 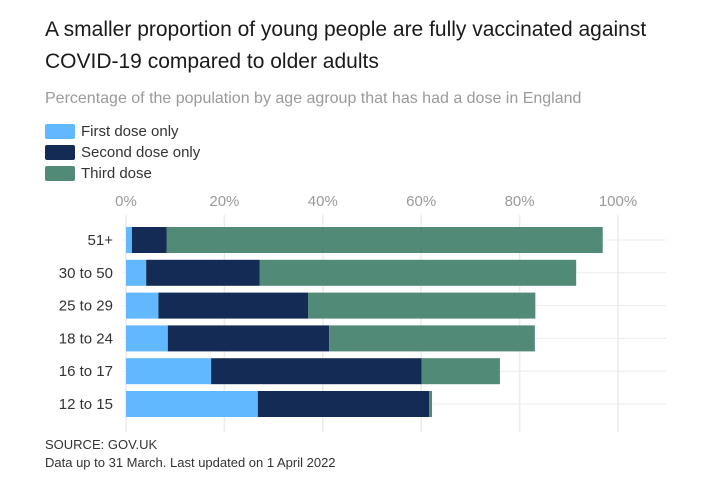 I want to click on y-category-label: 25 to 29, so click(x=86, y=306).